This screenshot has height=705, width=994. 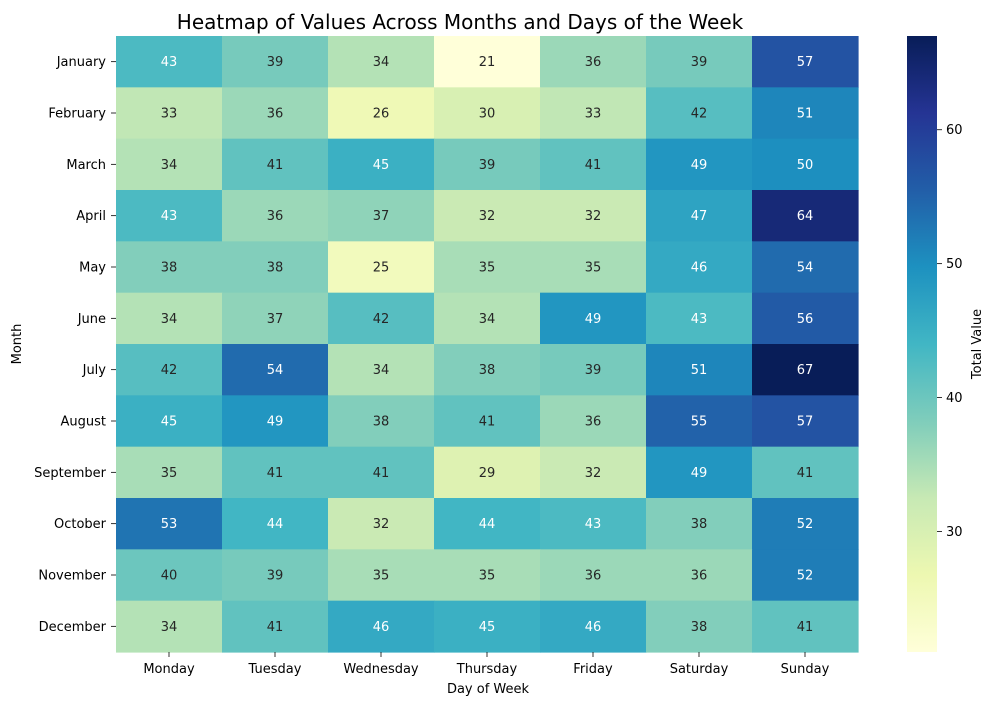 What do you see at coordinates (92, 268) in the screenshot?
I see `y-tick-label: May` at bounding box center [92, 268].